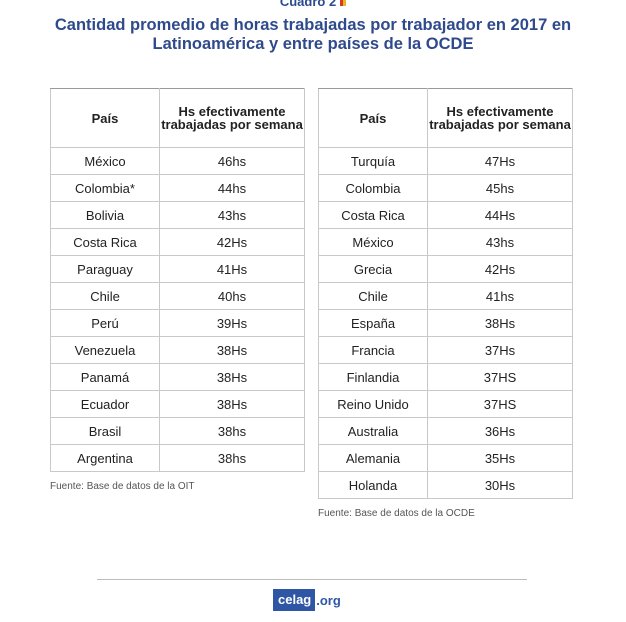  I want to click on table-row: Grecia 42Hs, so click(445, 269).